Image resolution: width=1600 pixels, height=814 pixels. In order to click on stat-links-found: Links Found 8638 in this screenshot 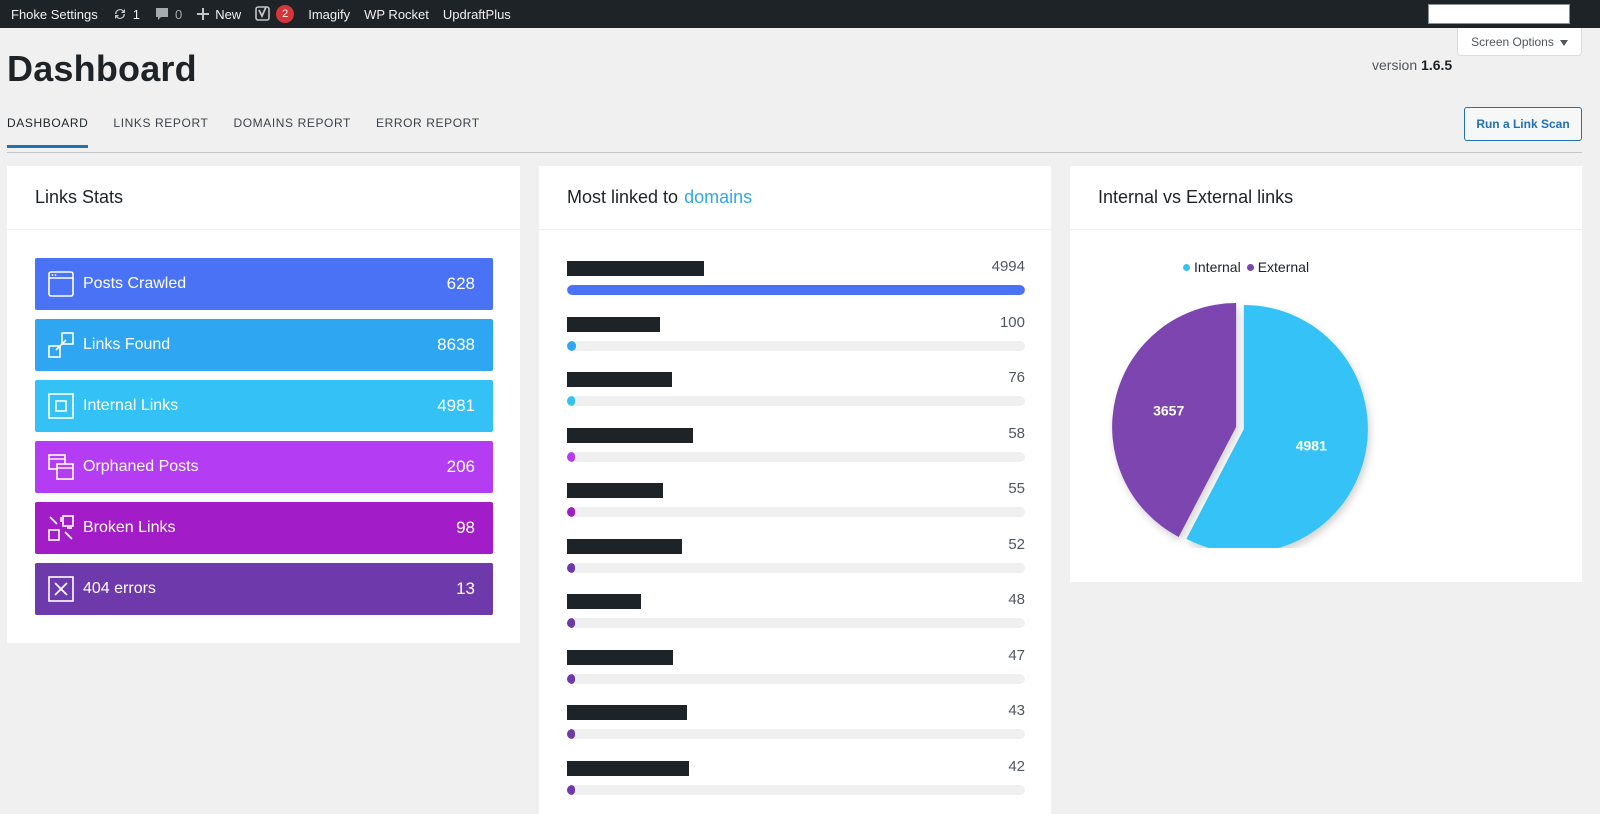, I will do `click(264, 345)`.